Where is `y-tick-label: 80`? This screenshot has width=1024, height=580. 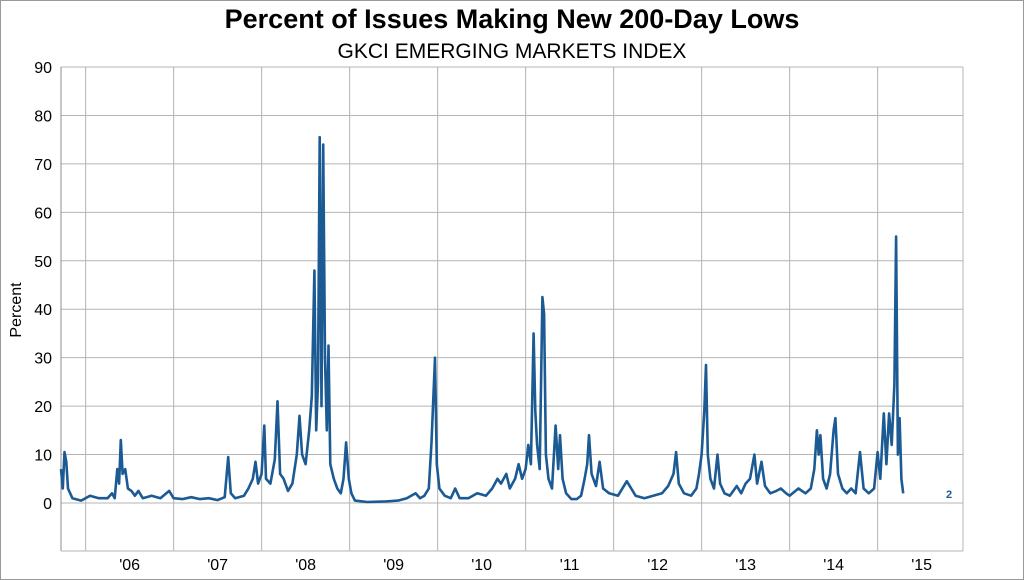 y-tick-label: 80 is located at coordinates (43, 116).